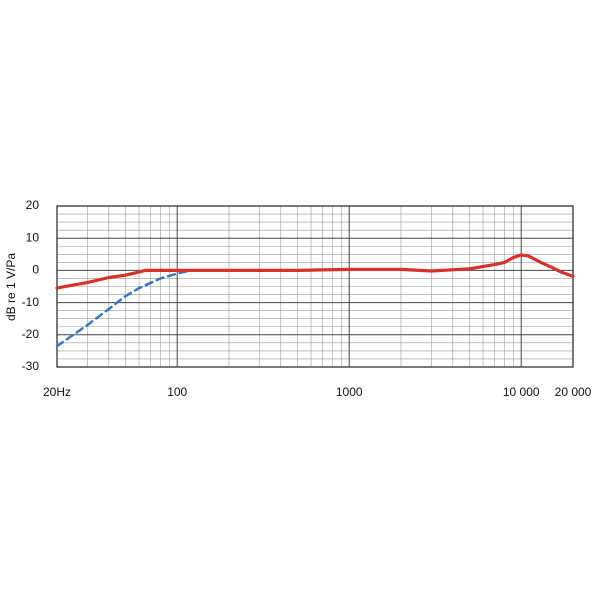 This screenshot has height=605, width=600. What do you see at coordinates (31, 366) in the screenshot?
I see `y-tick-label: -30` at bounding box center [31, 366].